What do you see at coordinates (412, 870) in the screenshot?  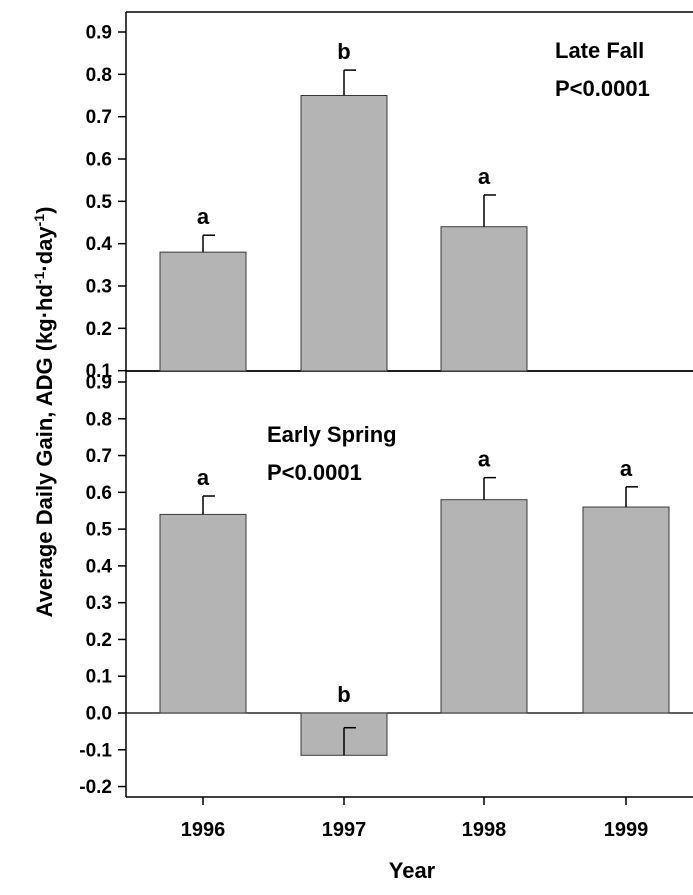 I see `x-axis-title: Year` at bounding box center [412, 870].